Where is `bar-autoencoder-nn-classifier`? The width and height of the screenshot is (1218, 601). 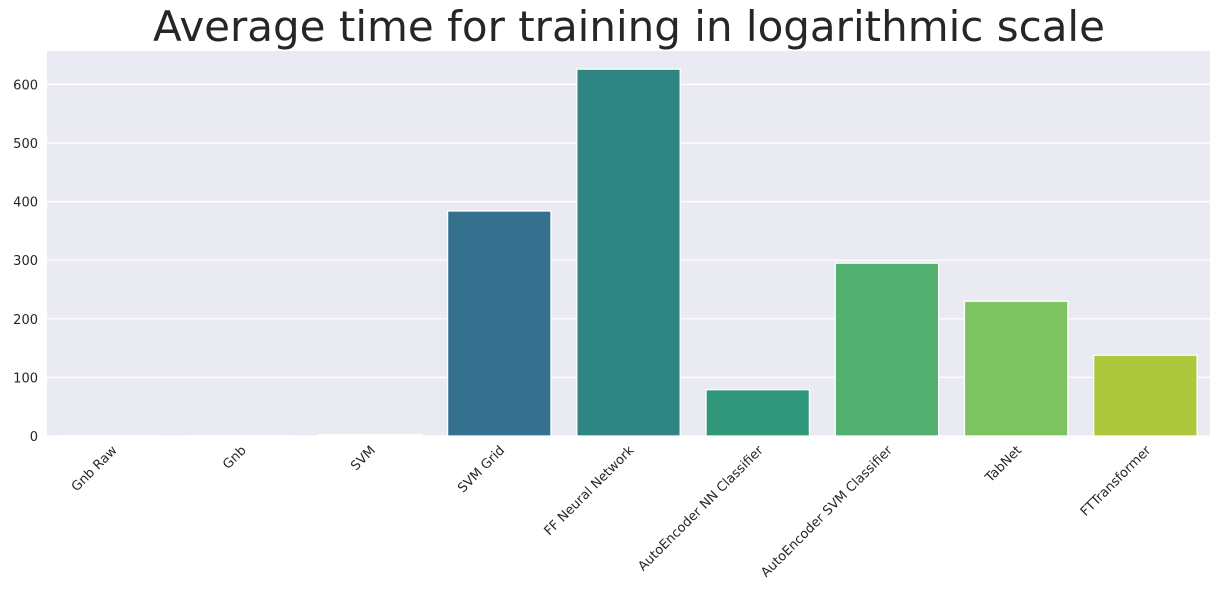 bar-autoencoder-nn-classifier is located at coordinates (758, 413).